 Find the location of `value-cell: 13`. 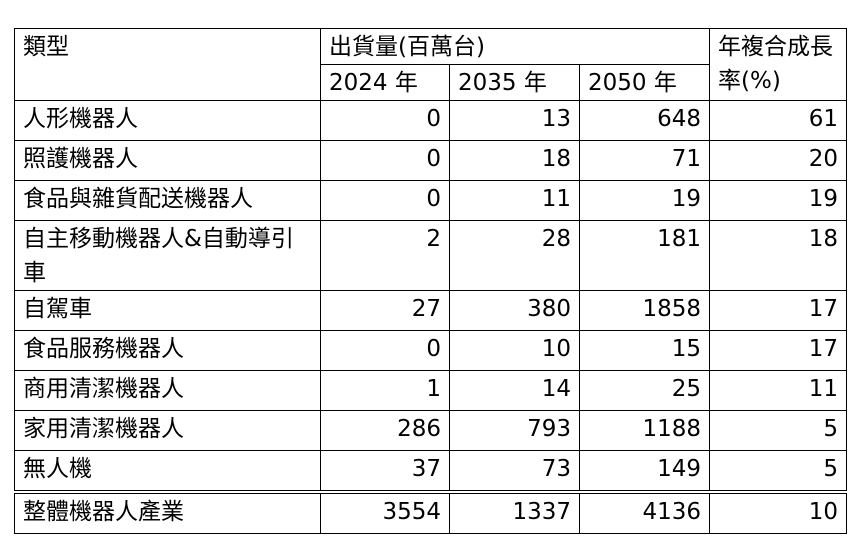

value-cell: 13 is located at coordinates (514, 120).